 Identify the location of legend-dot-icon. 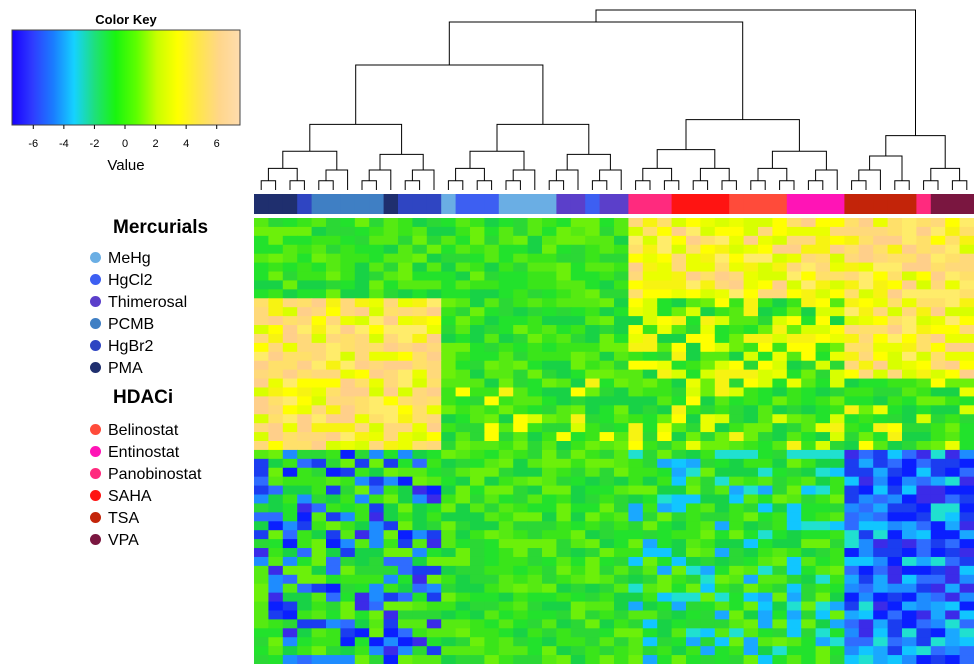
(95, 346).